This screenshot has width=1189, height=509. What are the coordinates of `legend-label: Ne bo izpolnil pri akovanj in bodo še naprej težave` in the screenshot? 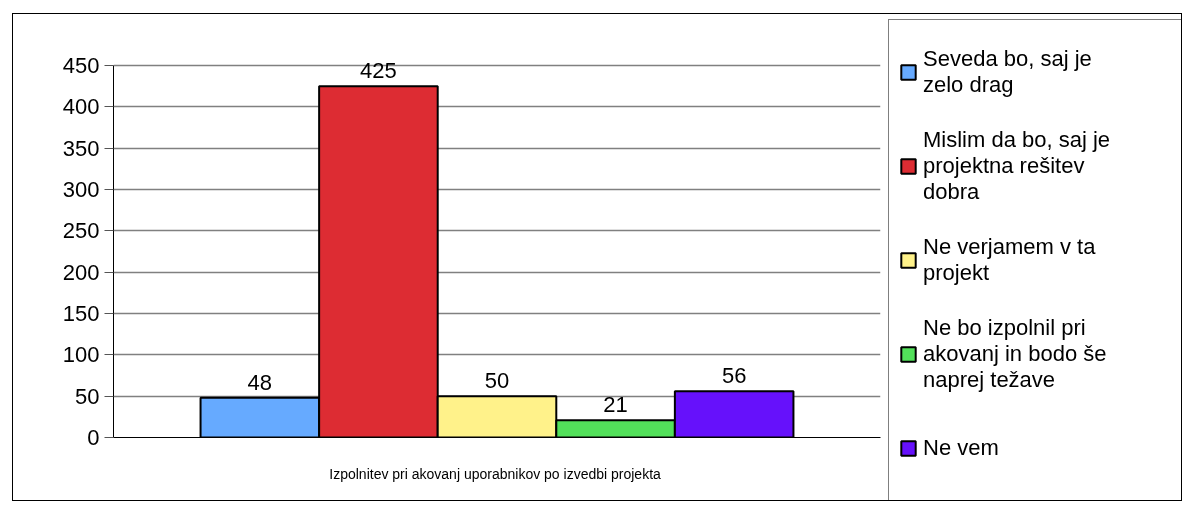 It's located at (1015, 354).